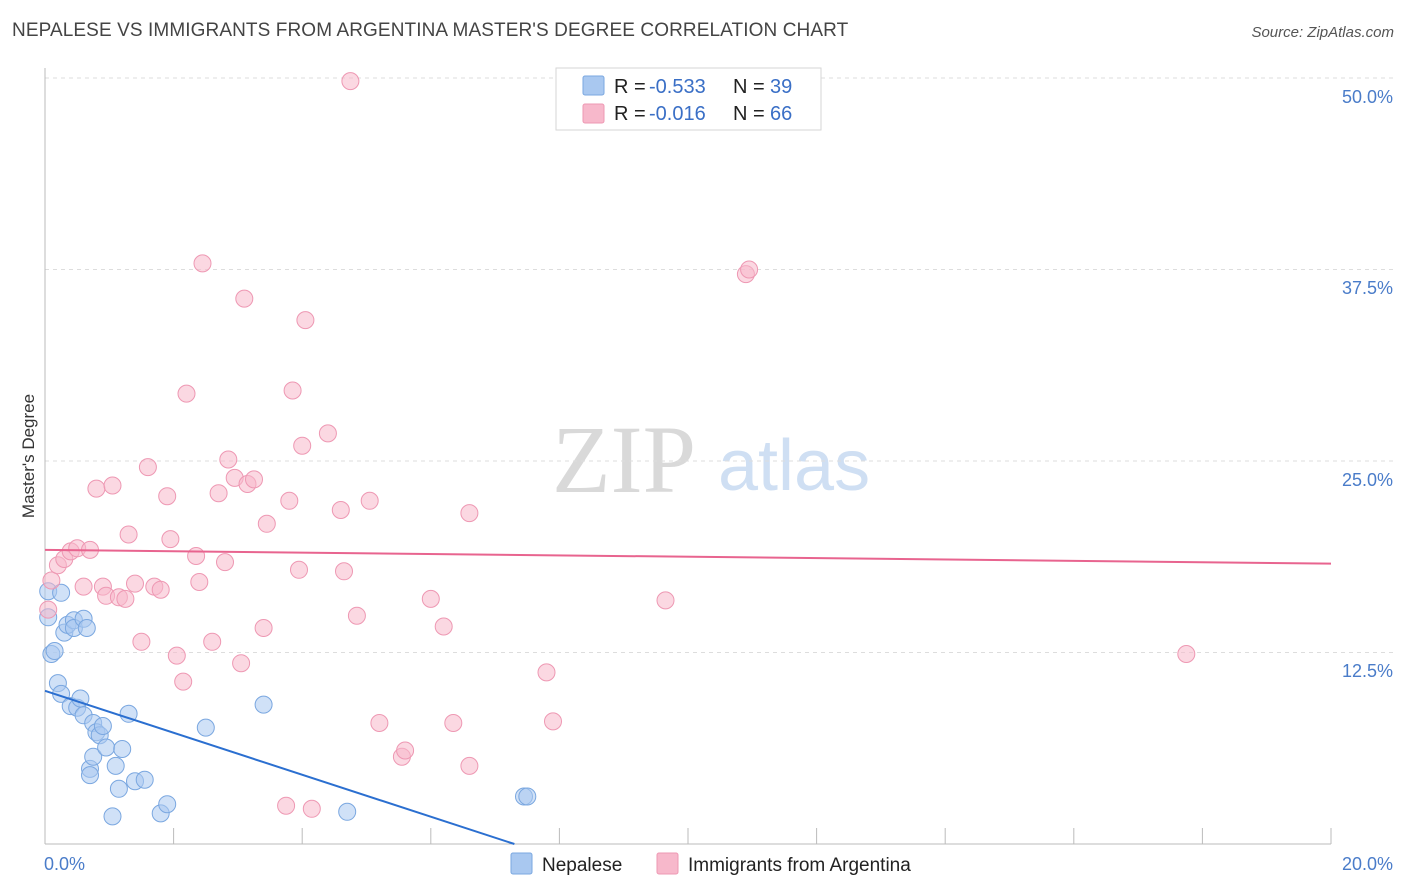  Describe the element at coordinates (677, 87) in the screenshot. I see `legend-r-value-nepalese: -0.533` at that location.